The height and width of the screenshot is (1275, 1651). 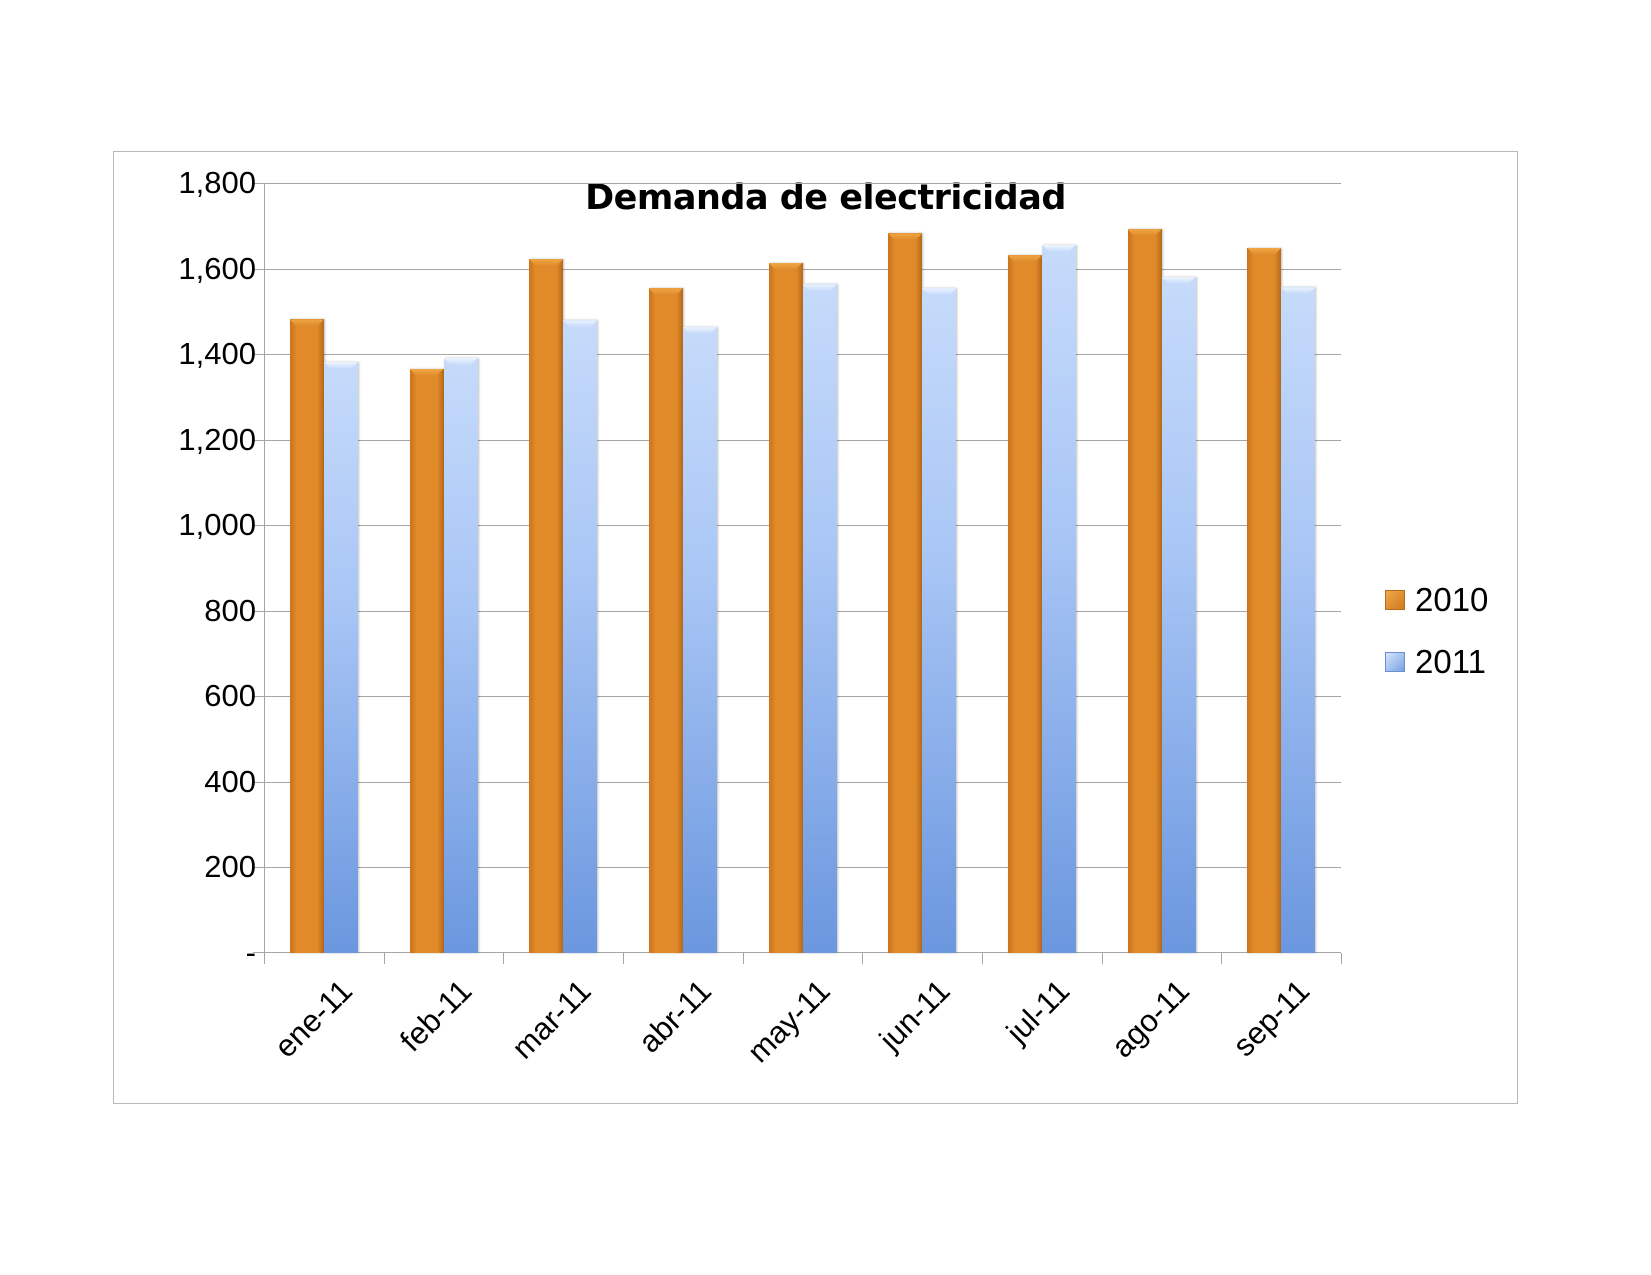 What do you see at coordinates (217, 354) in the screenshot?
I see `y-tick-label: 1,400` at bounding box center [217, 354].